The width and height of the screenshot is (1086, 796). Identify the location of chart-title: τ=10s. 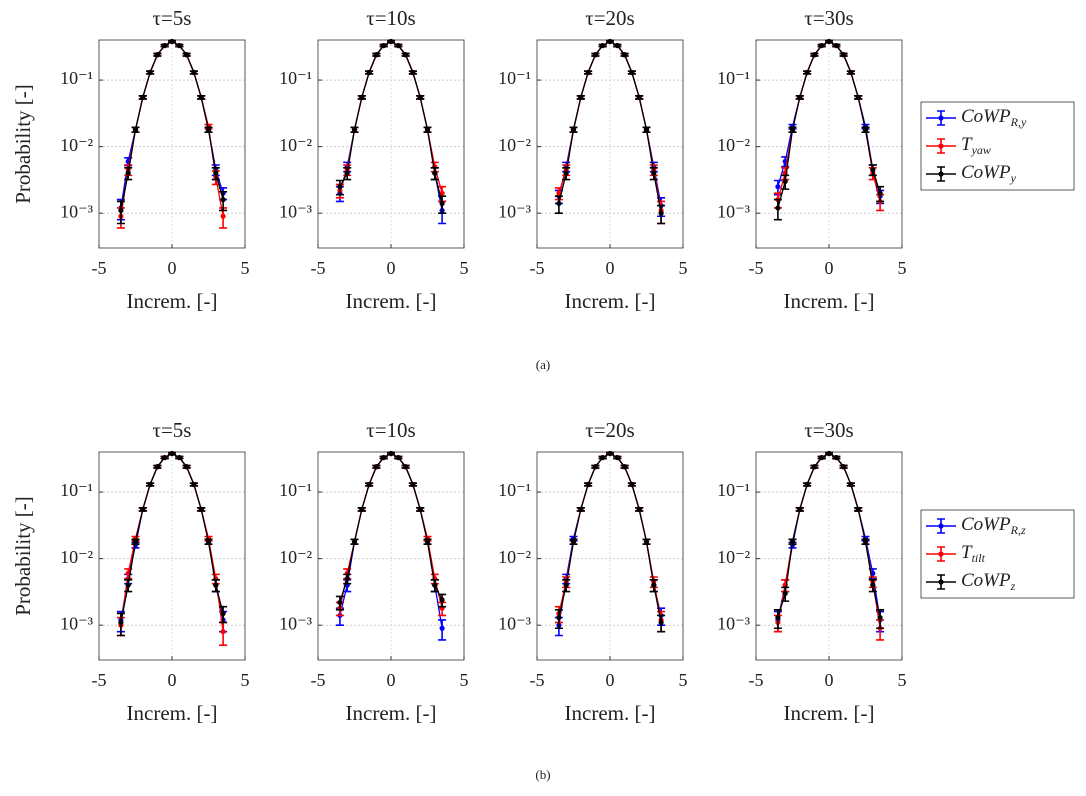
(390, 430).